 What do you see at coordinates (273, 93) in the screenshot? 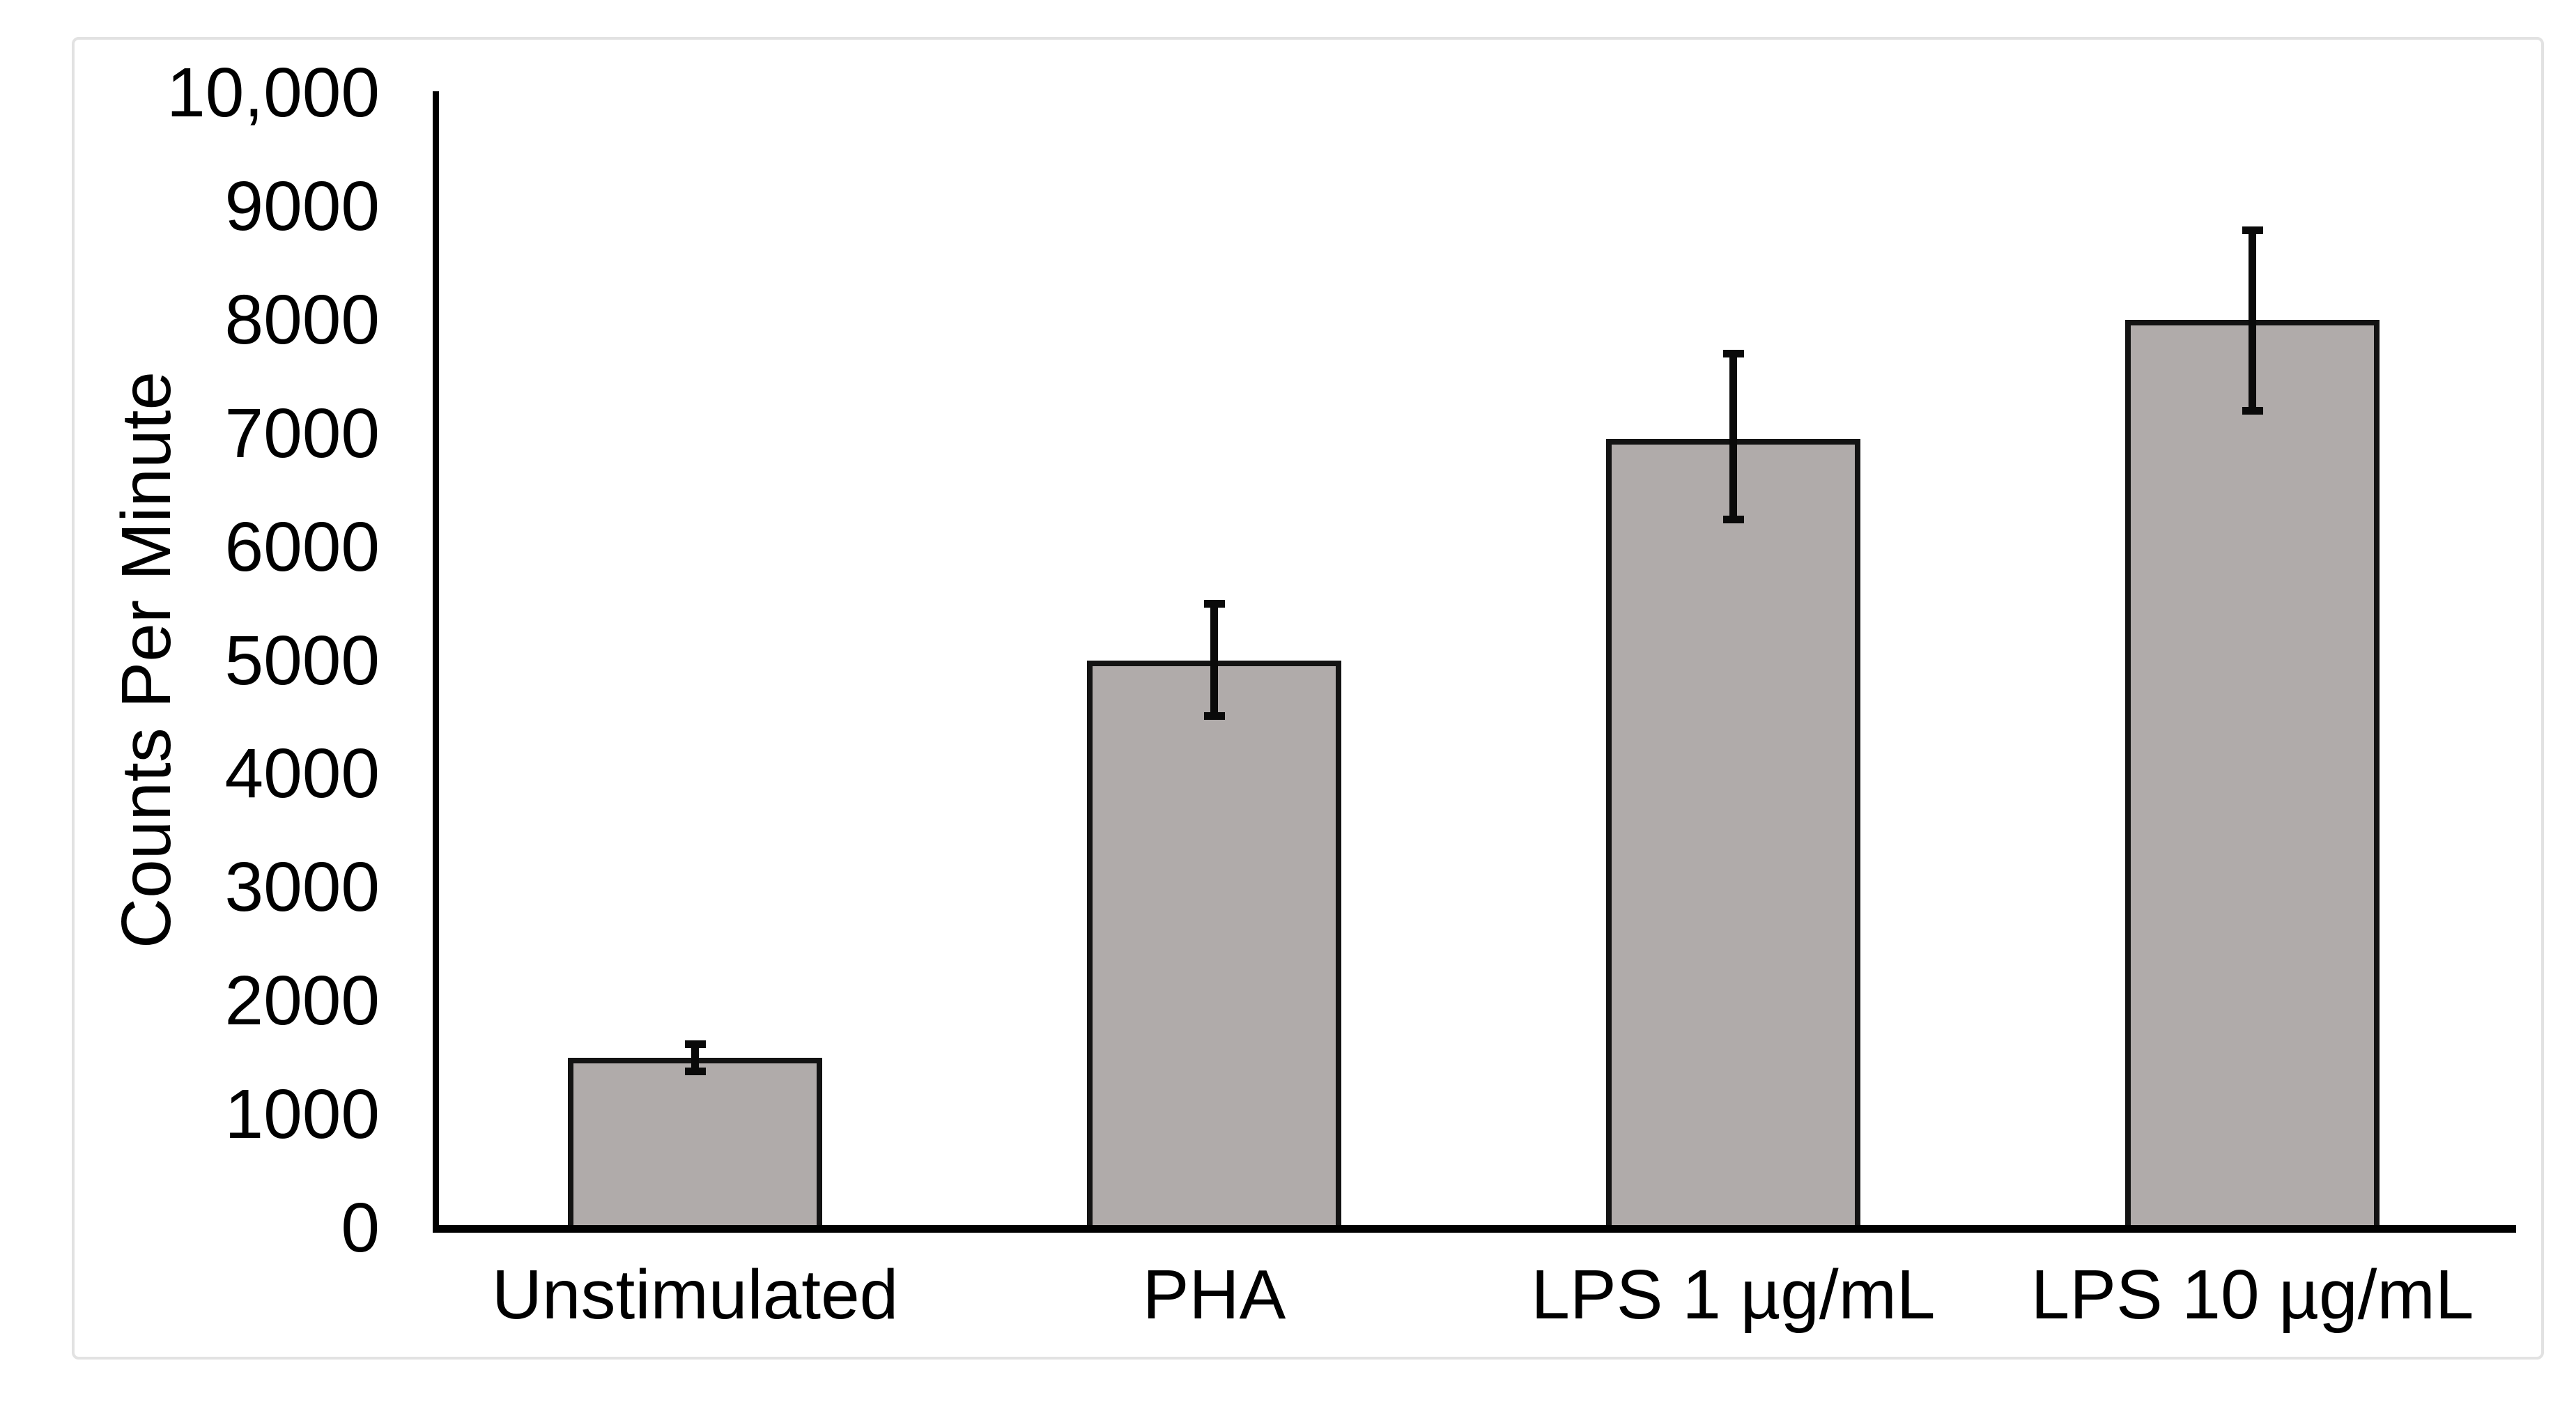
I see `y-tick-label: 10,000` at bounding box center [273, 93].